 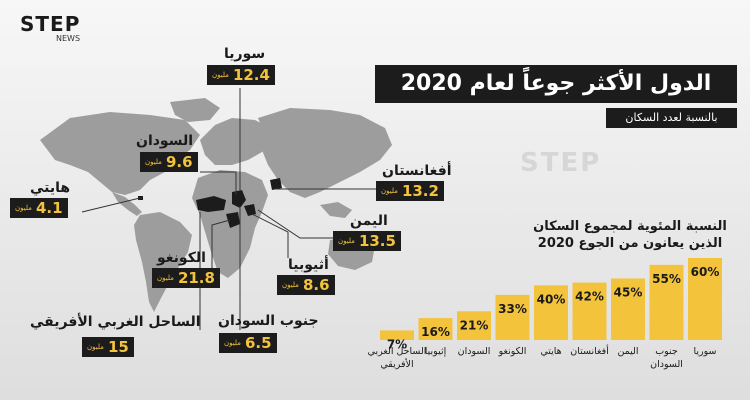 What do you see at coordinates (397, 344) in the screenshot?
I see `bar-value-label-0: 7%` at bounding box center [397, 344].